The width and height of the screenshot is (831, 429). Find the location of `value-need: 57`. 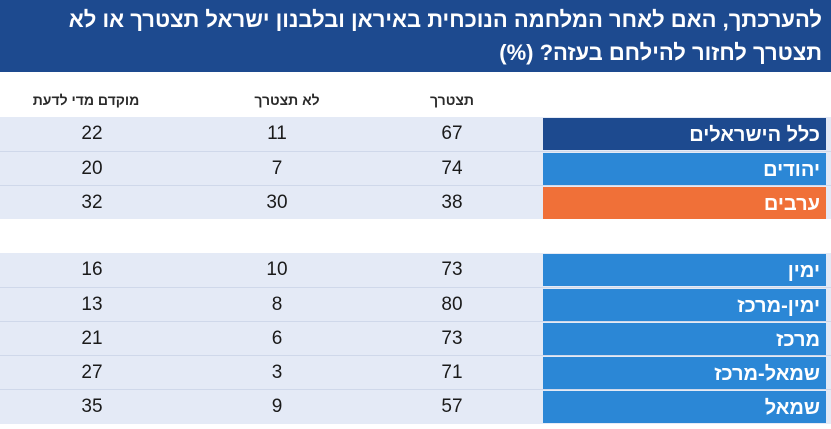

value-need: 57 is located at coordinates (452, 406).